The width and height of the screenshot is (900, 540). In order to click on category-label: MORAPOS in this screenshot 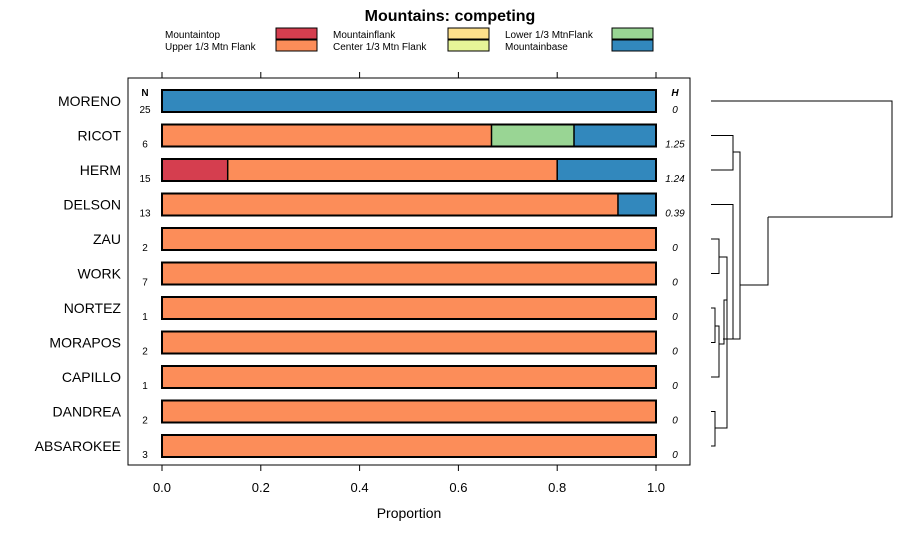, I will do `click(85, 343)`.